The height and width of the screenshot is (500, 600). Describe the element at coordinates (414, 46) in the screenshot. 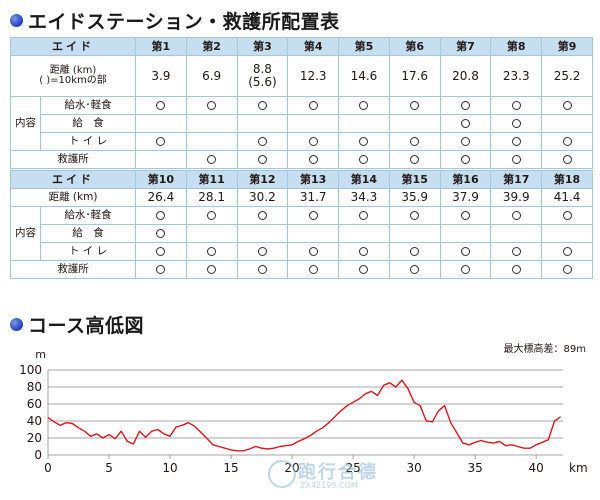

I see `station-header: 第6` at that location.